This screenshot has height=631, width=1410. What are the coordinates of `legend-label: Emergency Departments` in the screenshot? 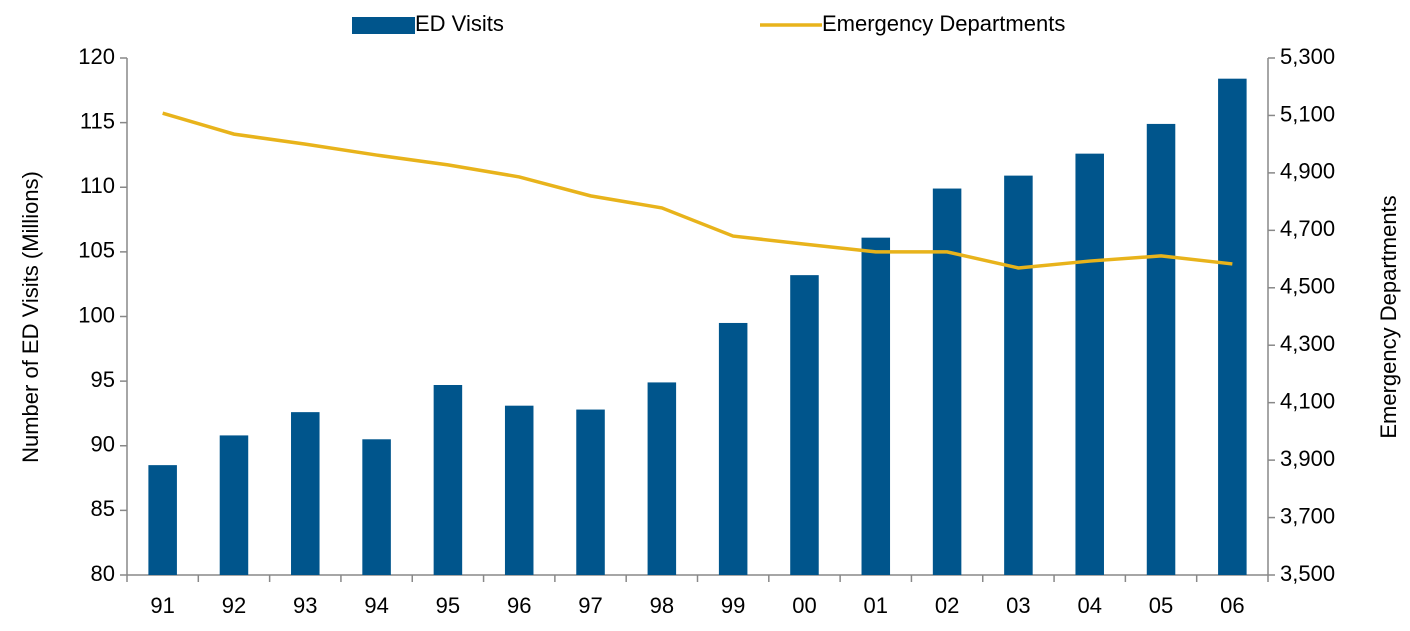 It's located at (943, 23).